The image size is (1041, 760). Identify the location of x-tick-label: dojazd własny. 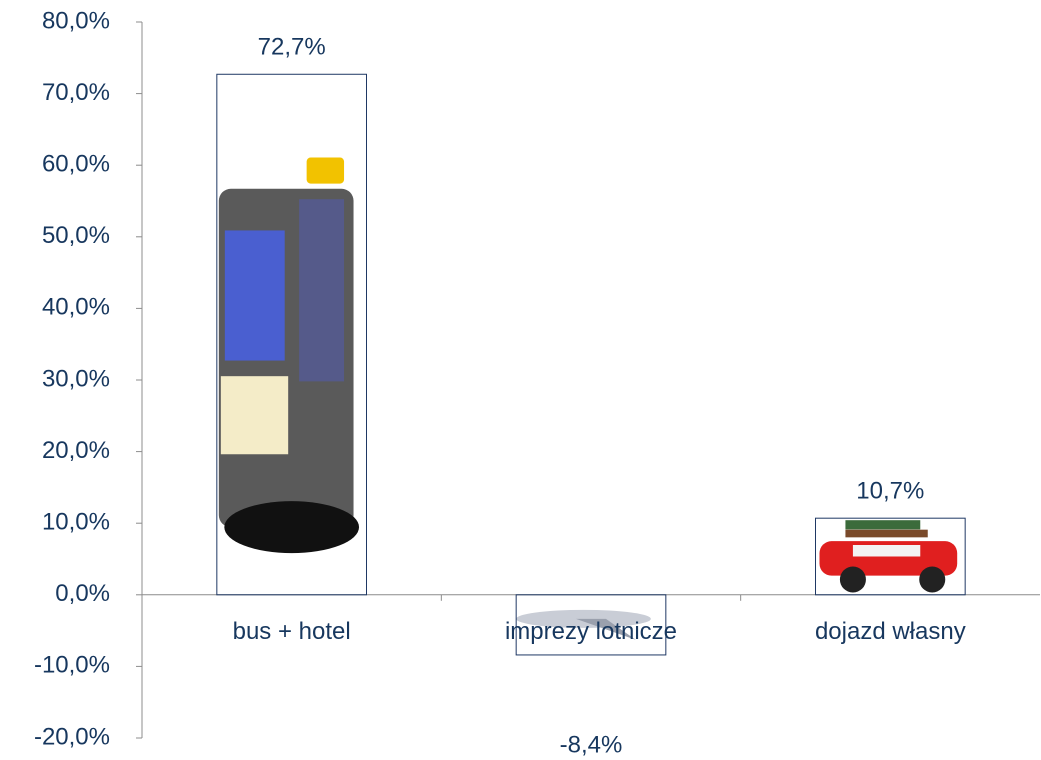
(890, 631).